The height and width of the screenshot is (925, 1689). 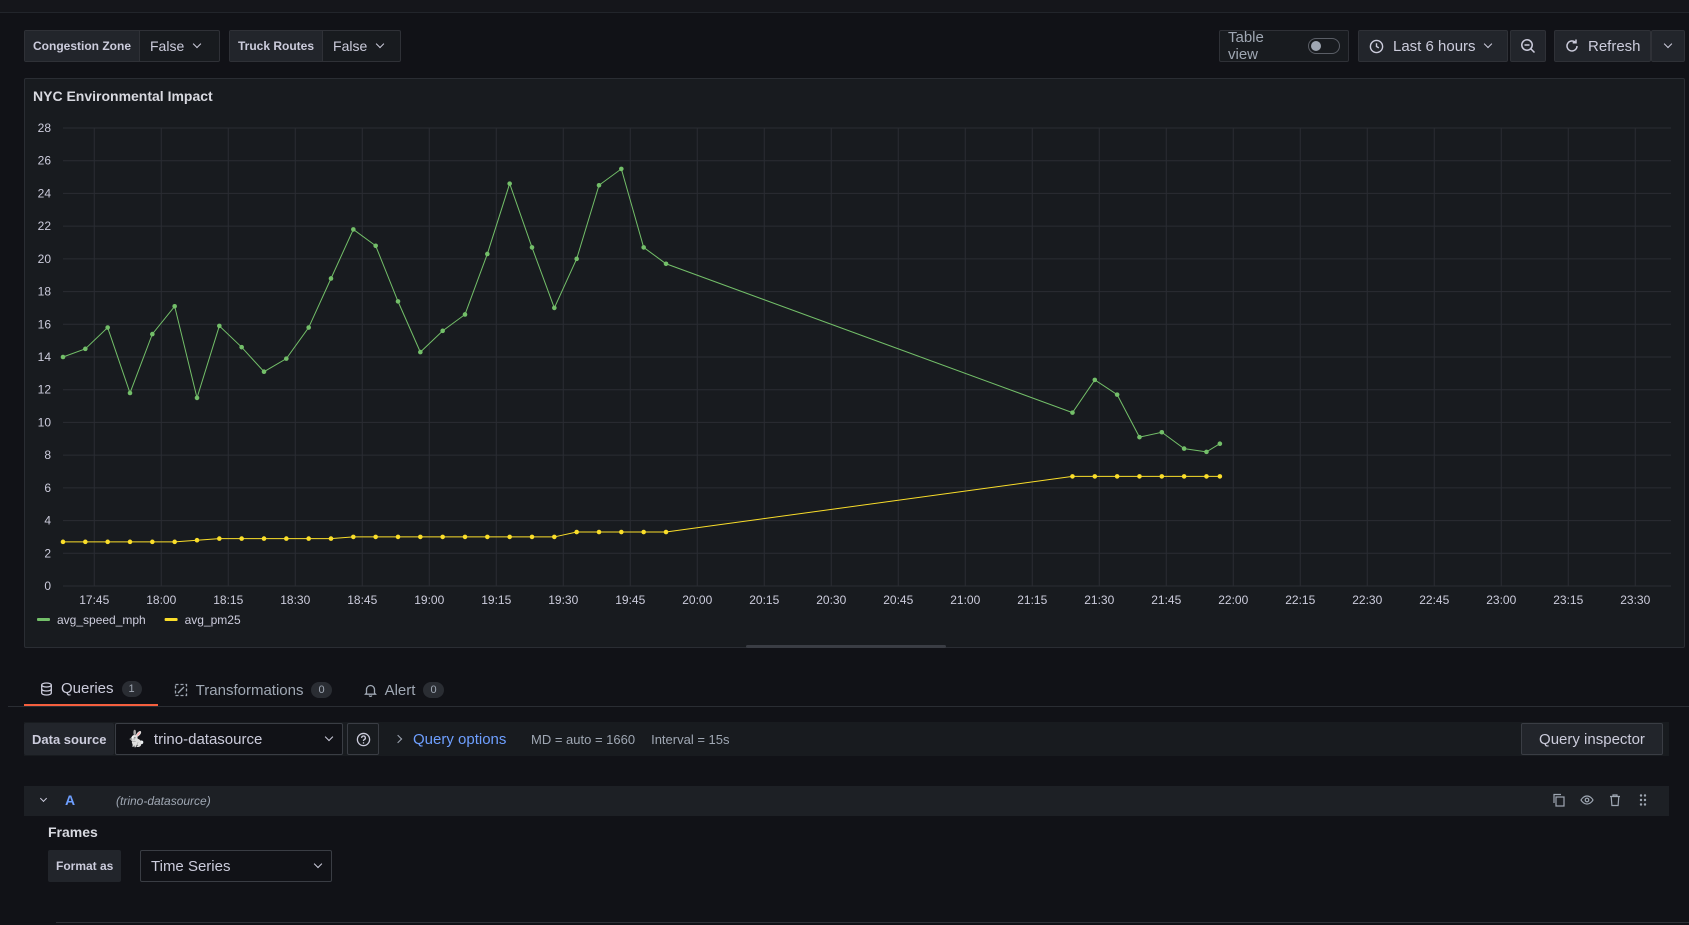 What do you see at coordinates (1568, 600) in the screenshot?
I see `x-tick-label: 23:15` at bounding box center [1568, 600].